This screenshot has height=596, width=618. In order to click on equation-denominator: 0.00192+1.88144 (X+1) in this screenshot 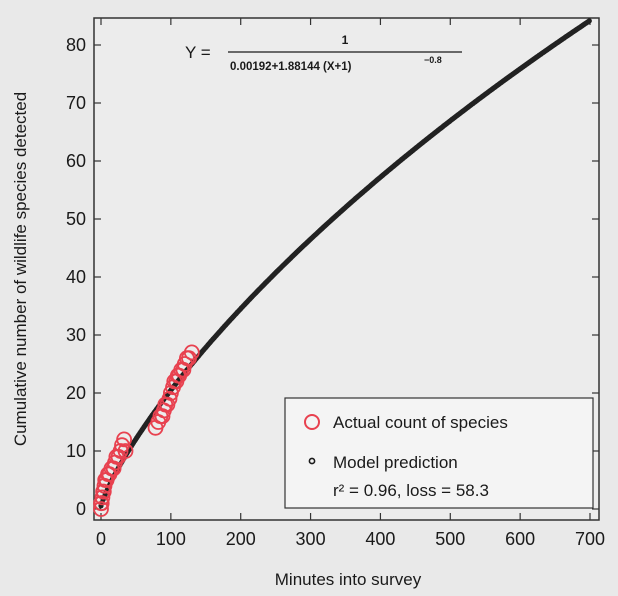, I will do `click(291, 67)`.